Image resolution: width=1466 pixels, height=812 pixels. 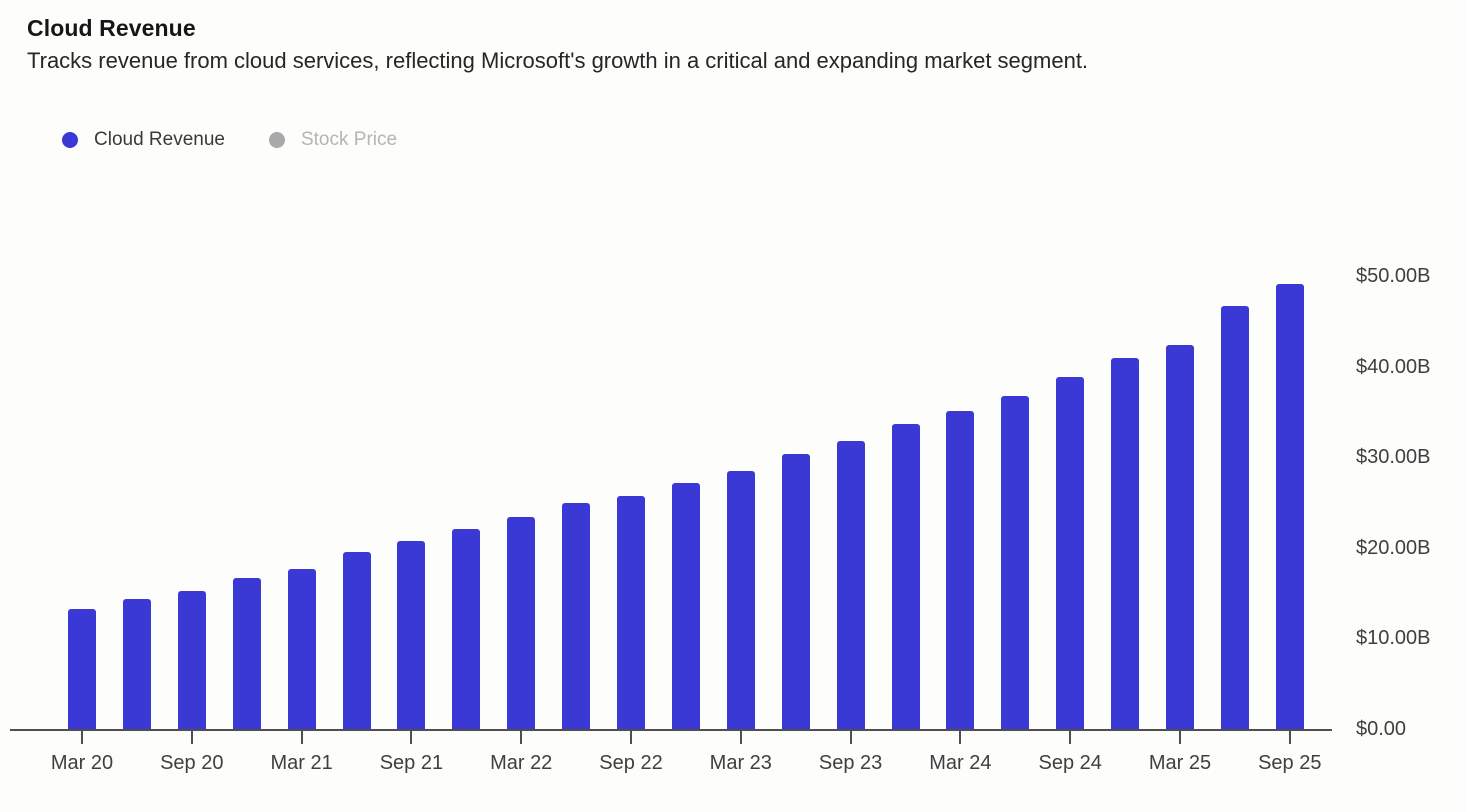 What do you see at coordinates (70, 140) in the screenshot?
I see `cloud-revenue-swatch-icon` at bounding box center [70, 140].